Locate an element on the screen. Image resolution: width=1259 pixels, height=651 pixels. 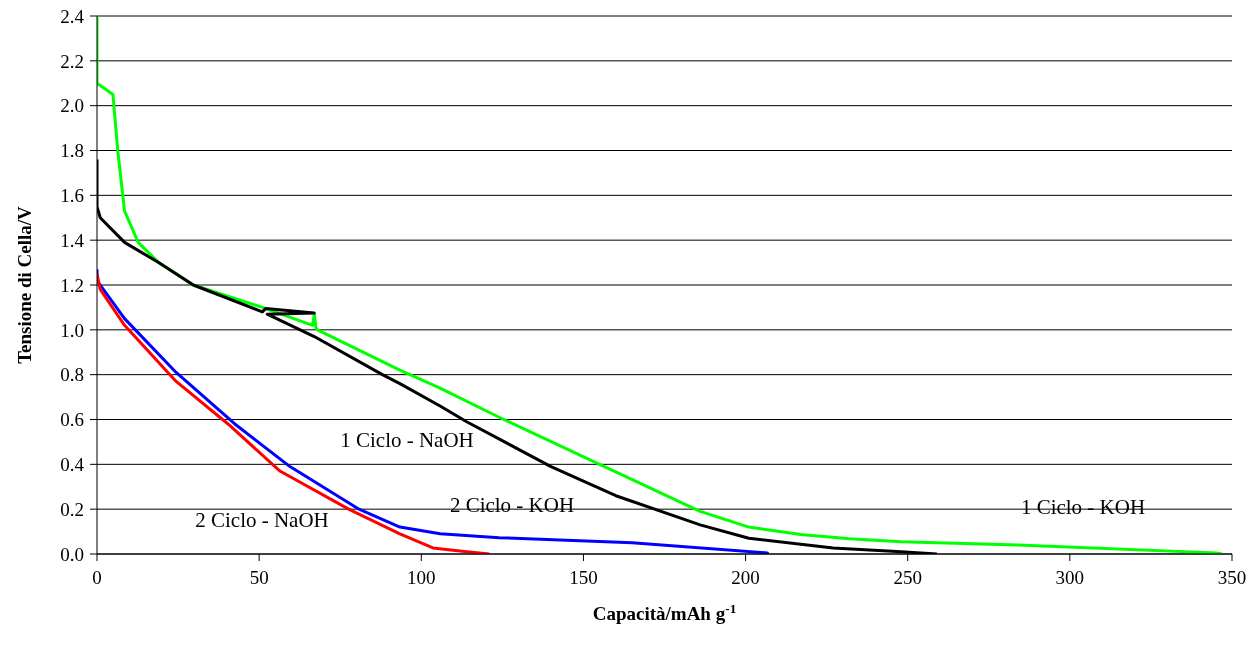
y-tick-label: 1.0 is located at coordinates (72, 330).